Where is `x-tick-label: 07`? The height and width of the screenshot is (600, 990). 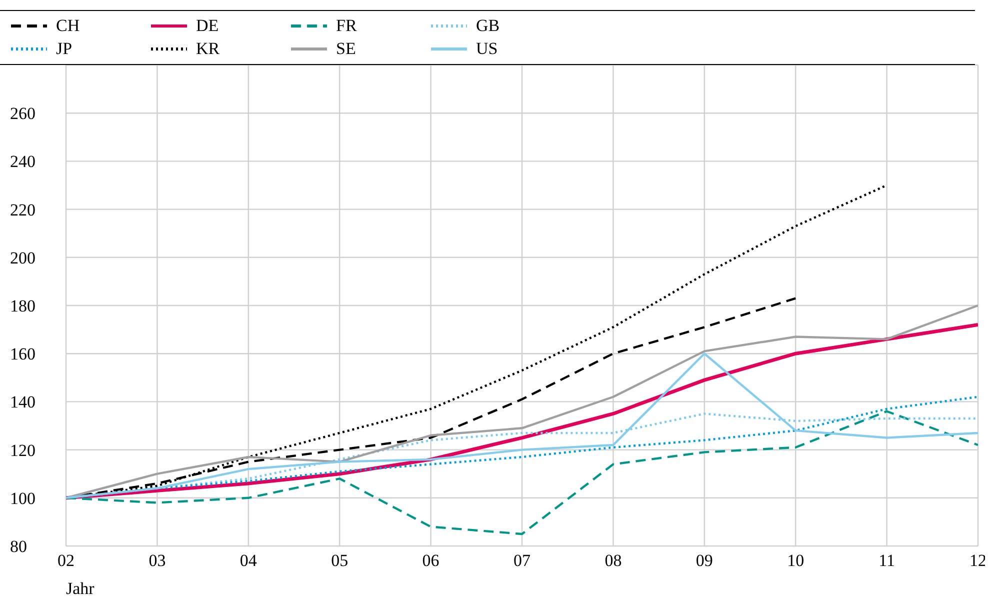
x-tick-label: 07 is located at coordinates (522, 560).